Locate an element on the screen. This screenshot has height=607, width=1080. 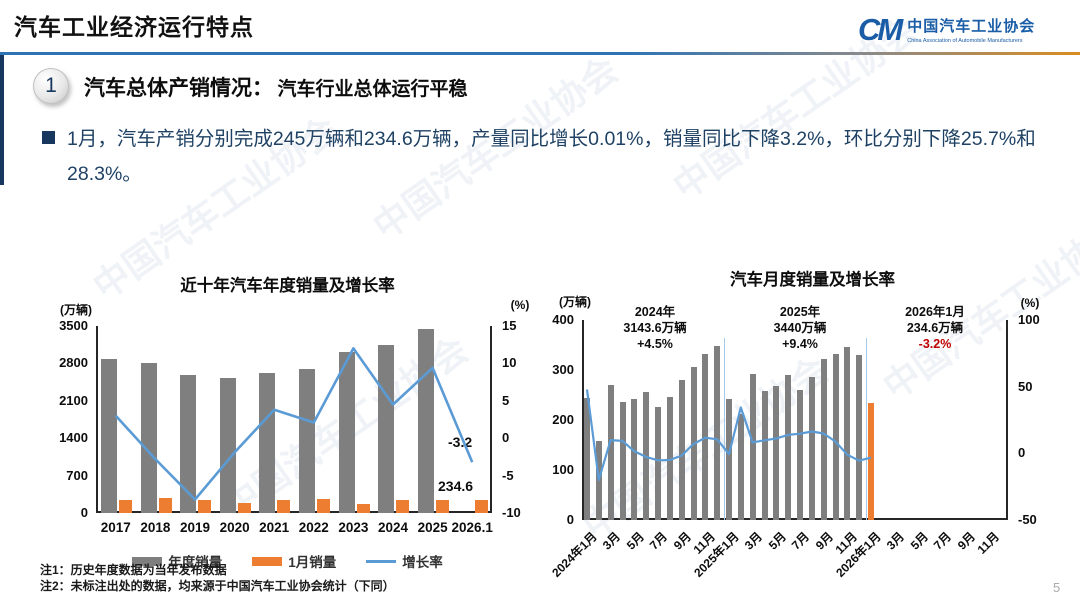
monthly-chart-right-unit: (%) is located at coordinates (1030, 303).